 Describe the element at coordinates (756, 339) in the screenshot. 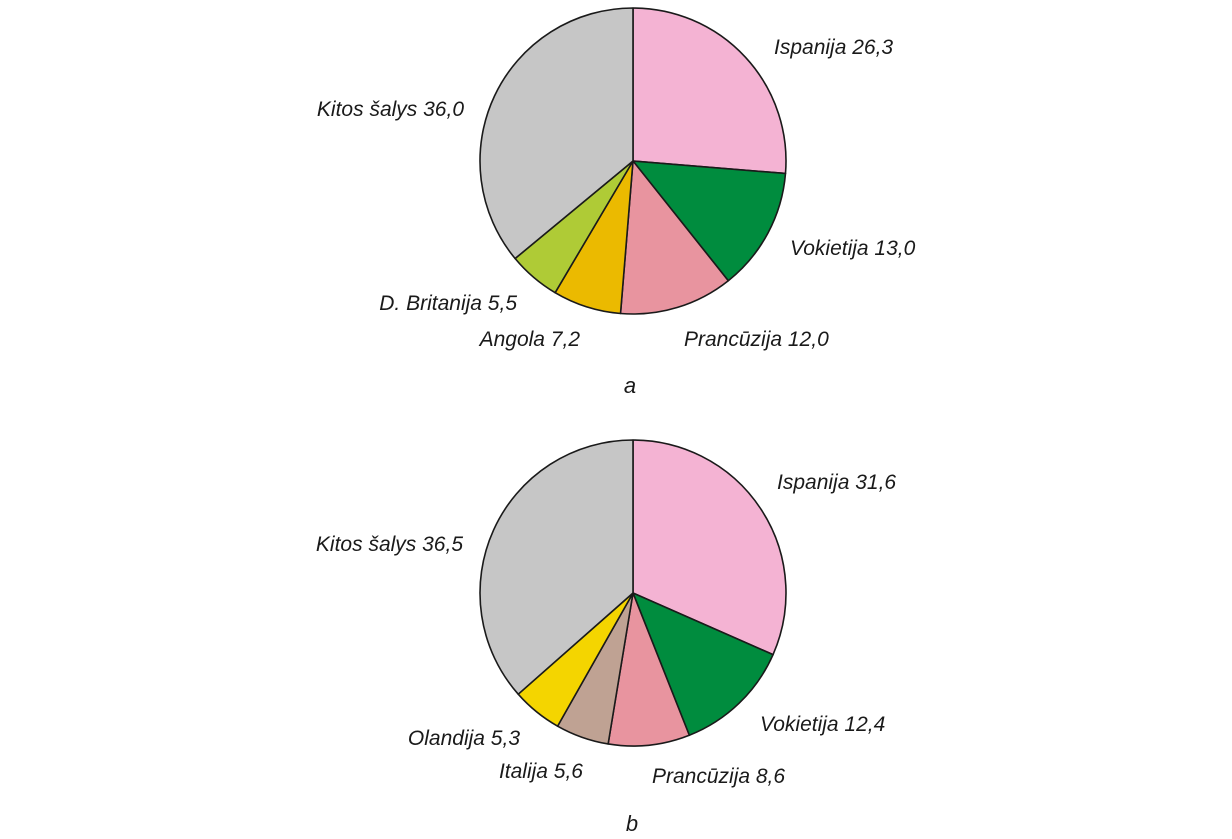

I see `slice-label: Prancūzija 12,0` at that location.